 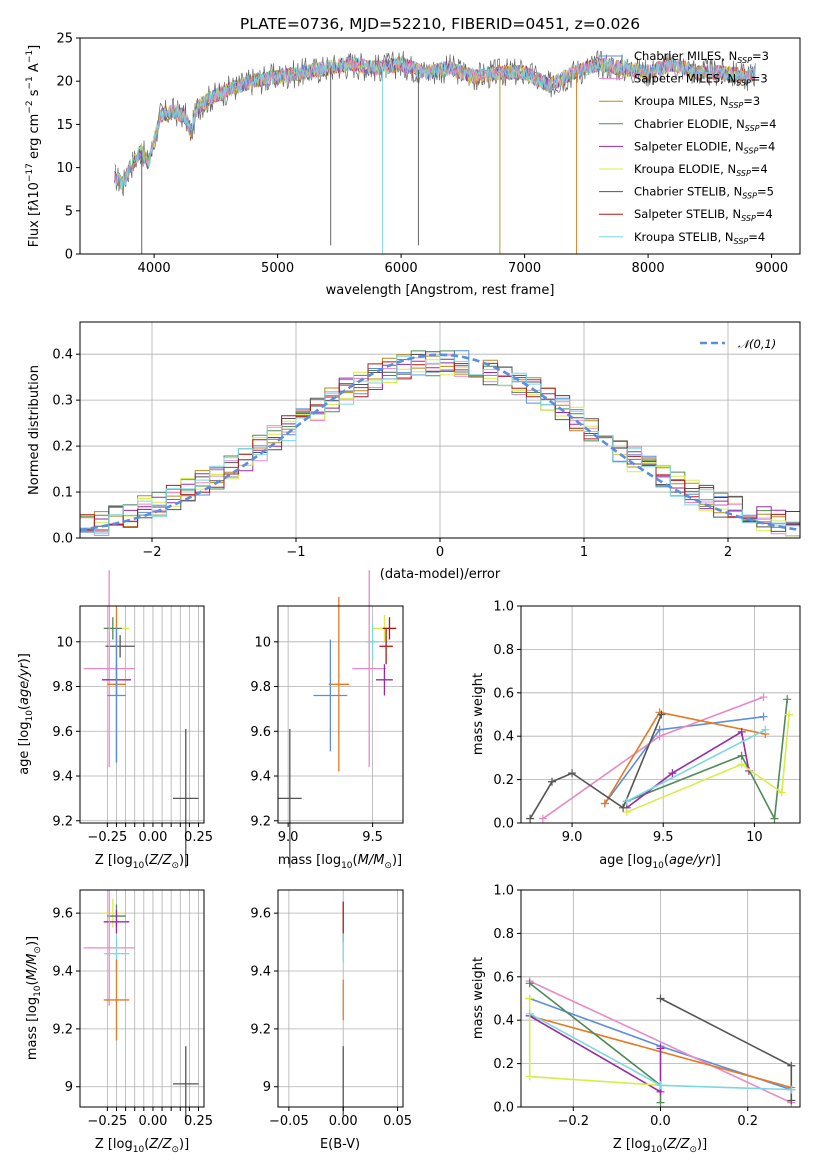 I want to click on spectrum-ytick-label: 10, so click(x=64, y=168).